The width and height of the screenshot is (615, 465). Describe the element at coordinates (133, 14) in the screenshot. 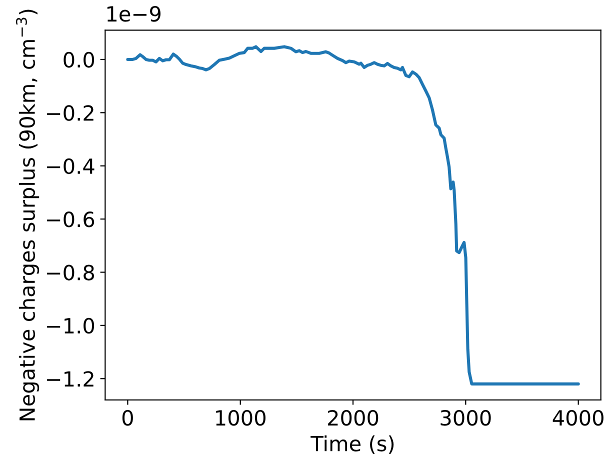

I see `text: 1e−9` at that location.